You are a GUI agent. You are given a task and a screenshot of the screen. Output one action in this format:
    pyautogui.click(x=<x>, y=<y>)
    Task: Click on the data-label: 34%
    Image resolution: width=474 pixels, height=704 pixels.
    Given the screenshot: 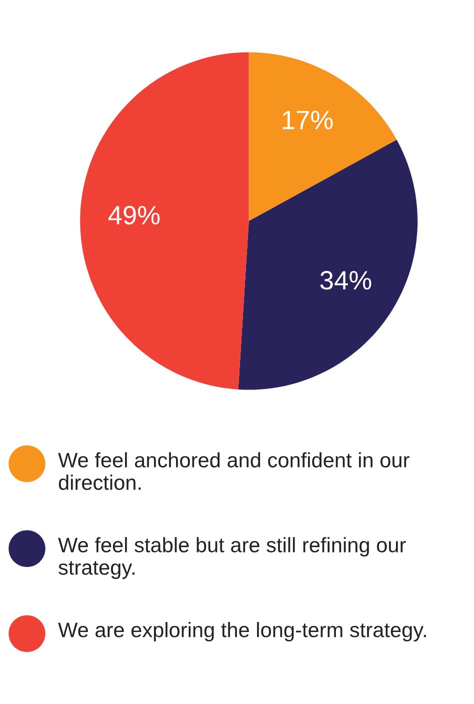 What is the action you would take?
    pyautogui.click(x=346, y=280)
    